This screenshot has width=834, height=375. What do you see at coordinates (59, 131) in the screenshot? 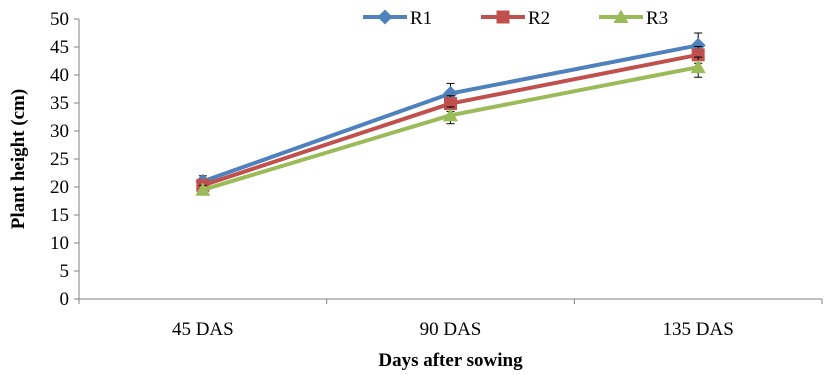
I see `y-tick-label: 30` at bounding box center [59, 131].